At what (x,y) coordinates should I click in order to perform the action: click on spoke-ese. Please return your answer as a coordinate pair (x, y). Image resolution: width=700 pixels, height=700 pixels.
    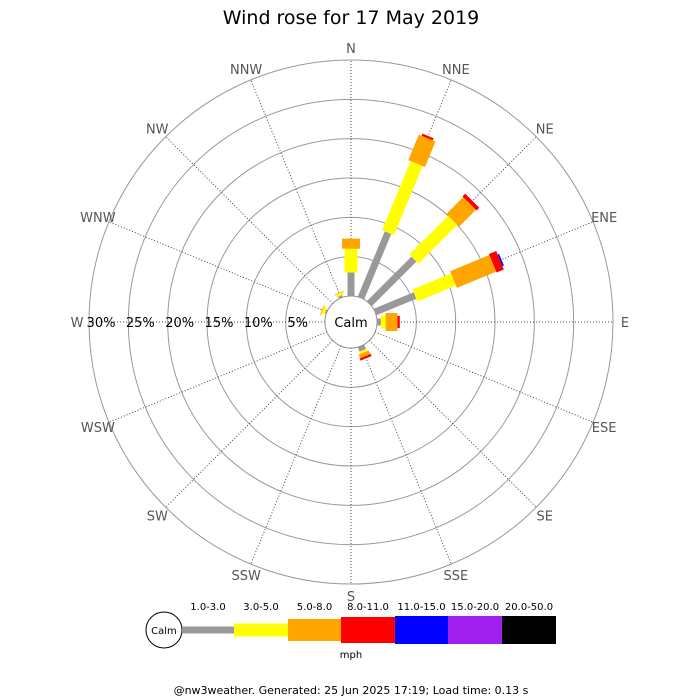
    Looking at the image, I should click on (484, 377).